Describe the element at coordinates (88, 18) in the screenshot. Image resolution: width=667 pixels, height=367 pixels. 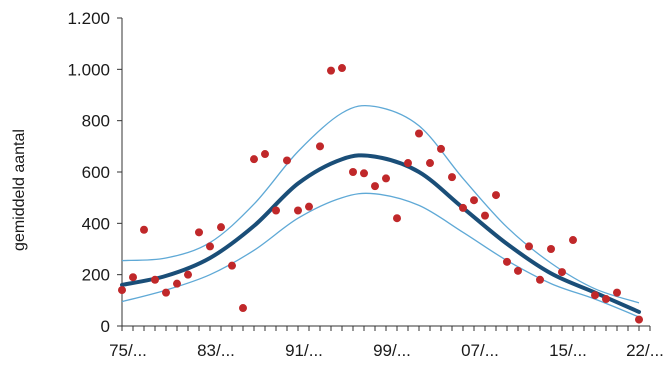
I see `y-tick-label: 1.200` at that location.